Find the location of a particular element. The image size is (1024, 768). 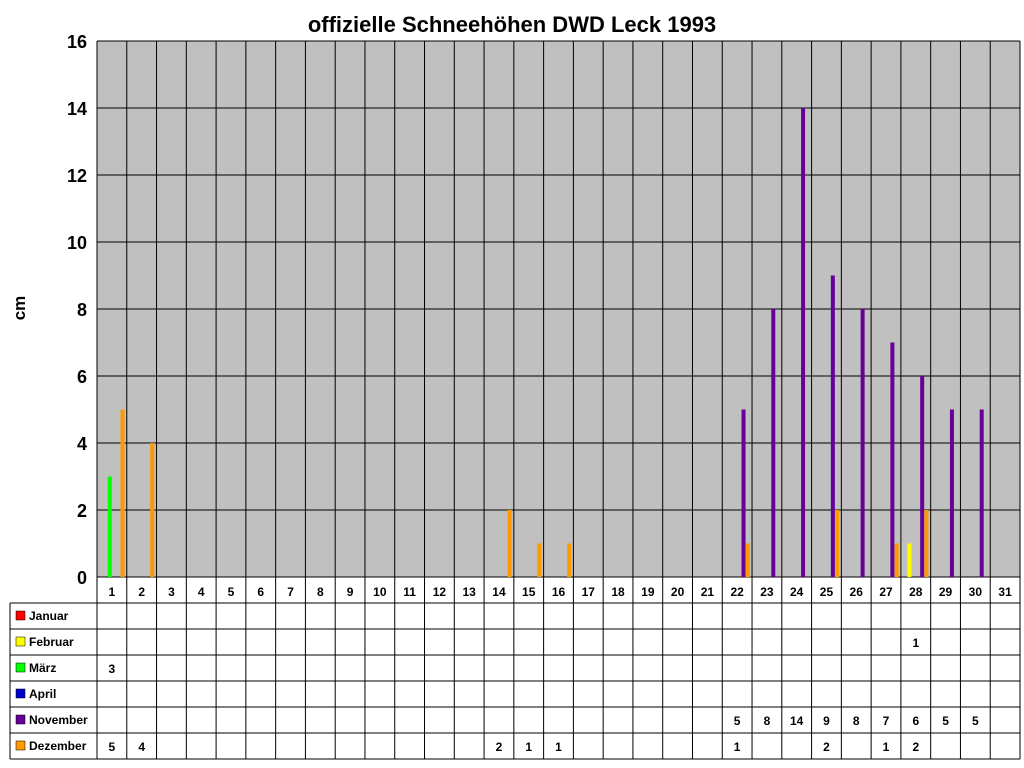

legend-label: November is located at coordinates (58, 720).